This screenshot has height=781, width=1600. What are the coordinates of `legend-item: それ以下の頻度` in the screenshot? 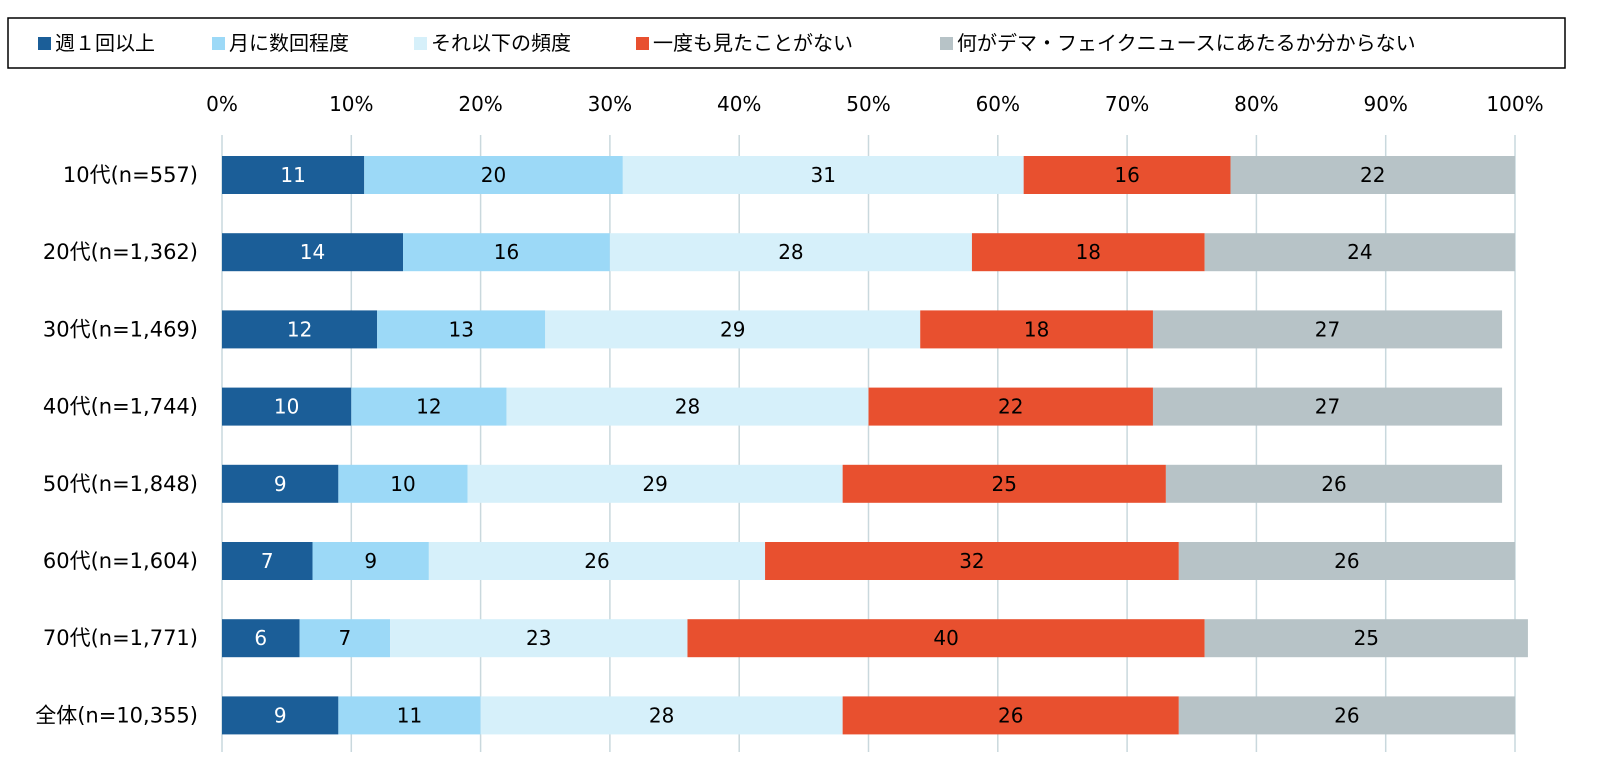 It's located at (492, 43).